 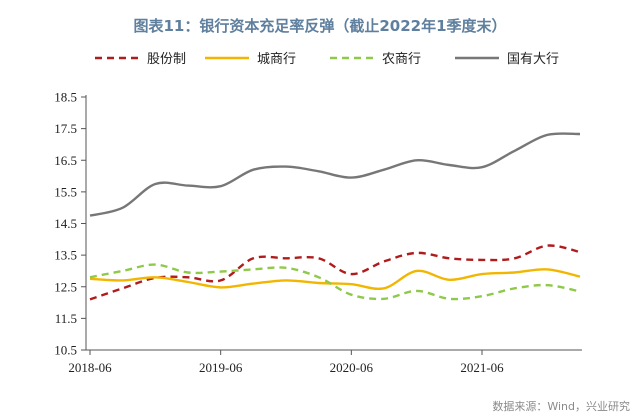 I want to click on y-axis: 10.5 11.5 12.5 13.5 14.5 15.5 16.5 17.5 18.5, so click(x=70, y=224).